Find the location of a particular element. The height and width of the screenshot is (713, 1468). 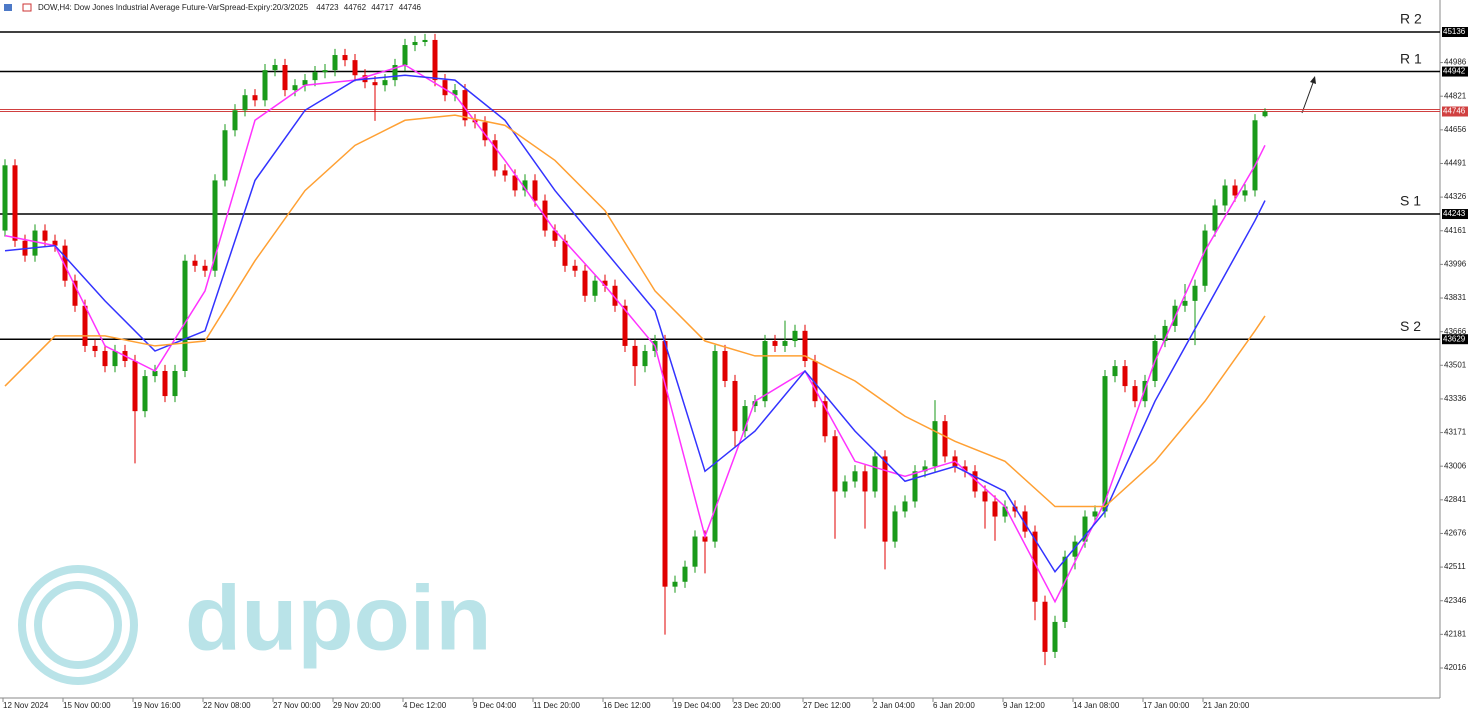

x-tick-label: 2 Jan 04:00 is located at coordinates (894, 705).